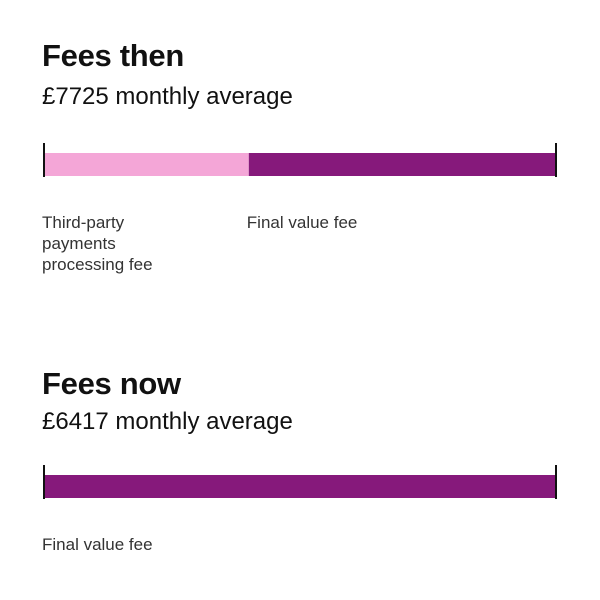  Describe the element at coordinates (97, 544) in the screenshot. I see `fees-now-segment-label-0: Final value fee` at that location.